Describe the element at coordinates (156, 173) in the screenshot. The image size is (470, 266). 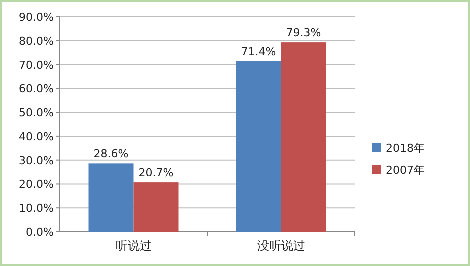
I see `data-label: 20.7%` at that location.